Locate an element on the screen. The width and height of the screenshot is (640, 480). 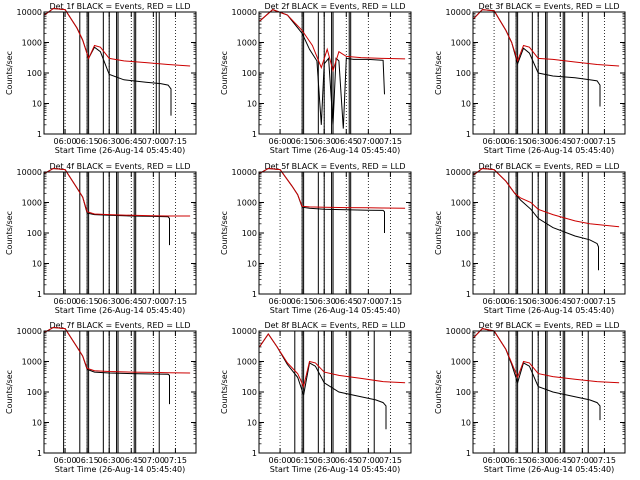
panel-title: Det 5f BLACK = Events, RED = LLD is located at coordinates (334, 166).